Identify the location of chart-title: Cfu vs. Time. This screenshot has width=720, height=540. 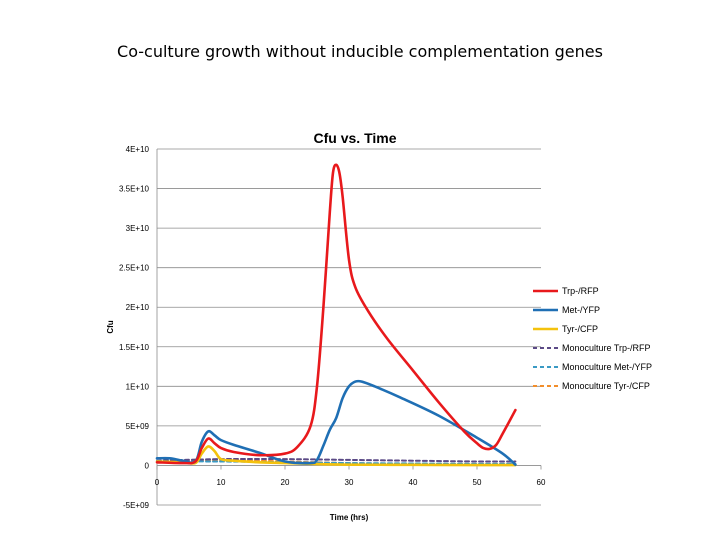
(355, 138).